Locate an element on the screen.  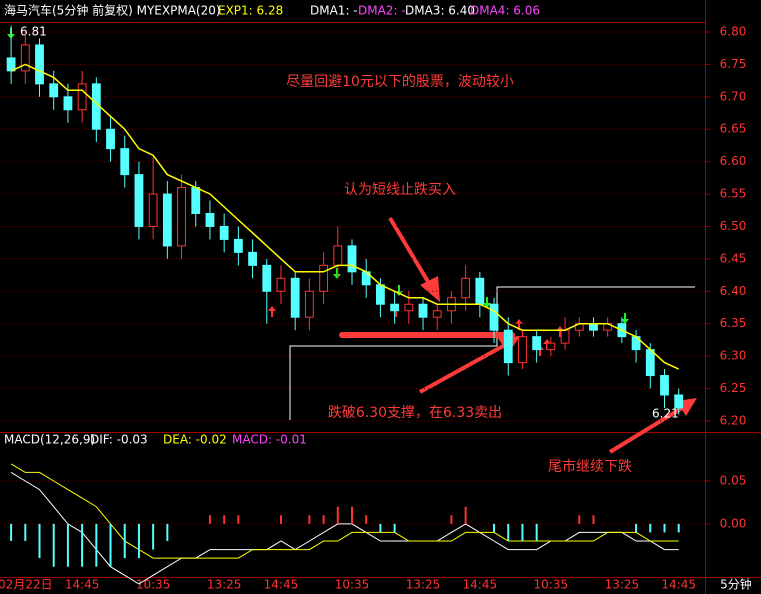
y-tick-label: 6.70 is located at coordinates (733, 96).